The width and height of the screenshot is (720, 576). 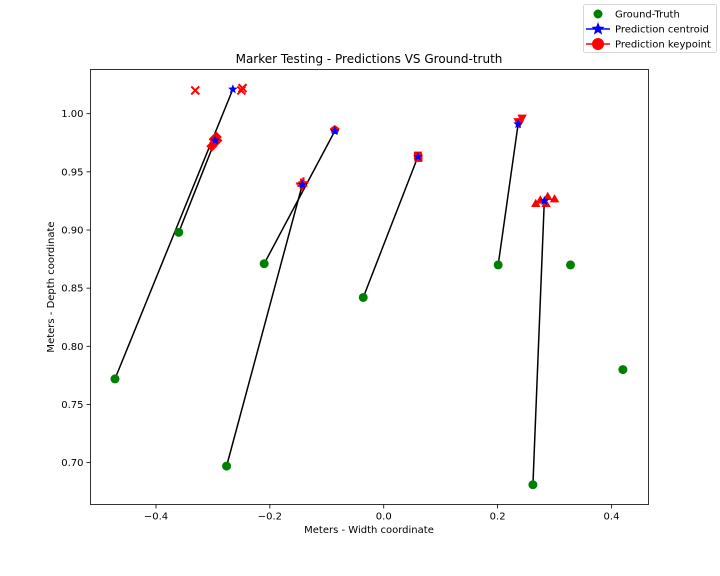 I want to click on y-axis-ticks: 0.70 0.75 0.80 0.85 0.90 0.95 1.00, so click(x=76, y=289).